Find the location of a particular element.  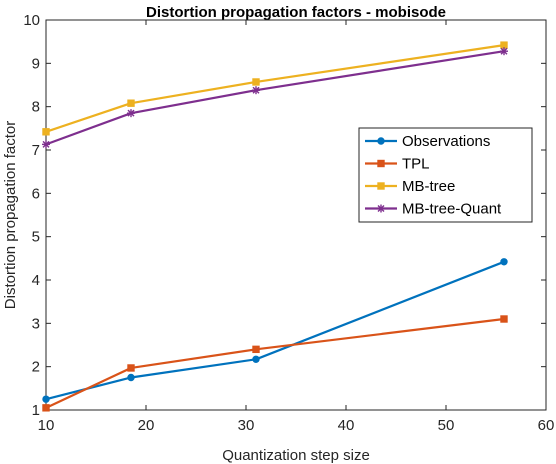

y-tick-label: 7 is located at coordinates (36, 150).